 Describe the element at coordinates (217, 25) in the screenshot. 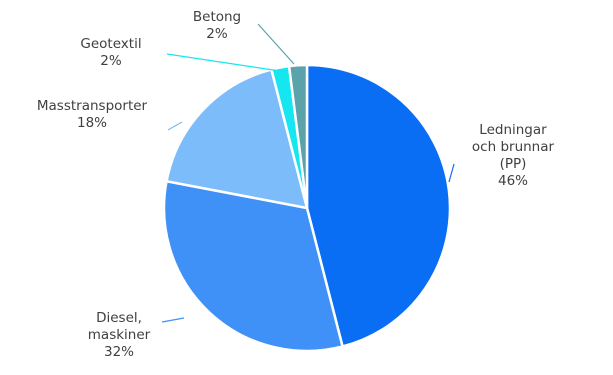

I see `slice-label-4: Betong 2%` at that location.